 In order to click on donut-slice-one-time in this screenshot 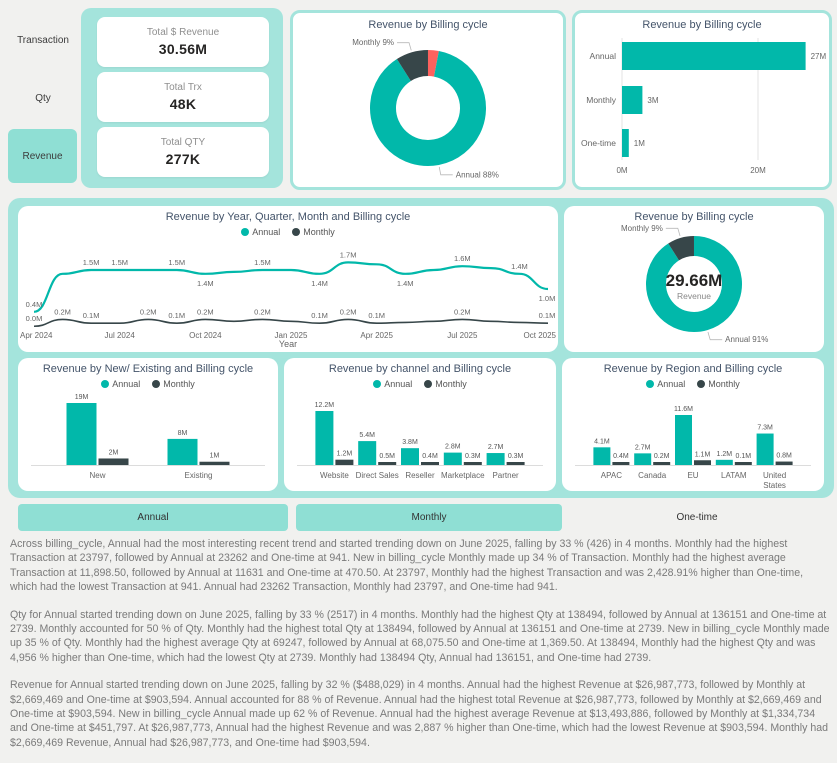, I will do `click(433, 63)`.